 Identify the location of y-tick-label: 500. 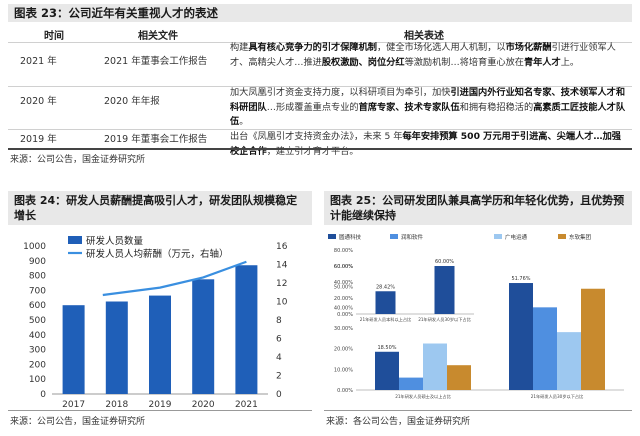
(37, 321).